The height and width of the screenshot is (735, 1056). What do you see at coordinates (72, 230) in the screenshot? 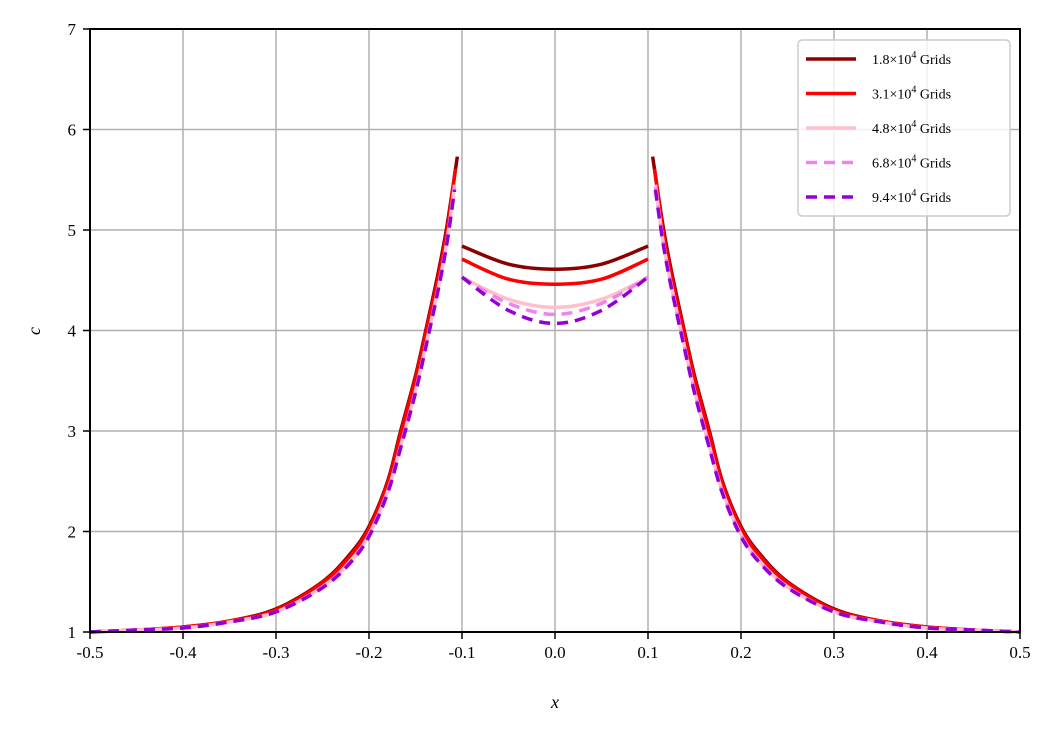
I see `y-tick-label: 5` at bounding box center [72, 230].